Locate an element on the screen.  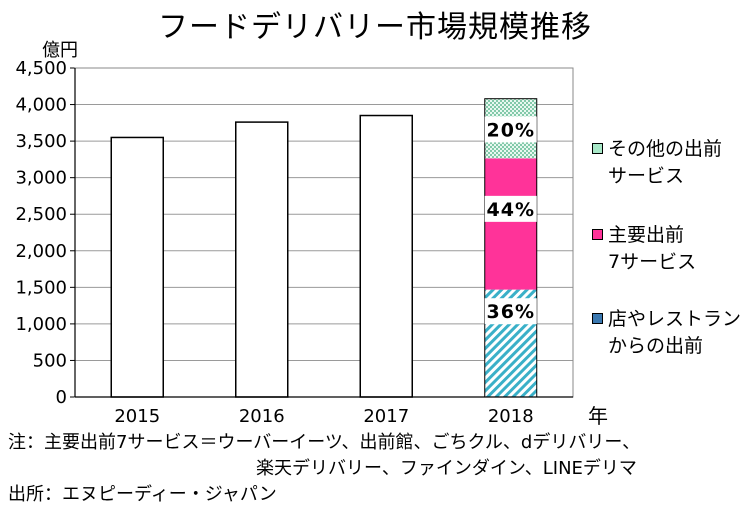
footnote-line: 注：主要出前7サービス＝ウーバーイーツ、出前館、ごちクル、dデリバリー、 is located at coordinates (324, 442).